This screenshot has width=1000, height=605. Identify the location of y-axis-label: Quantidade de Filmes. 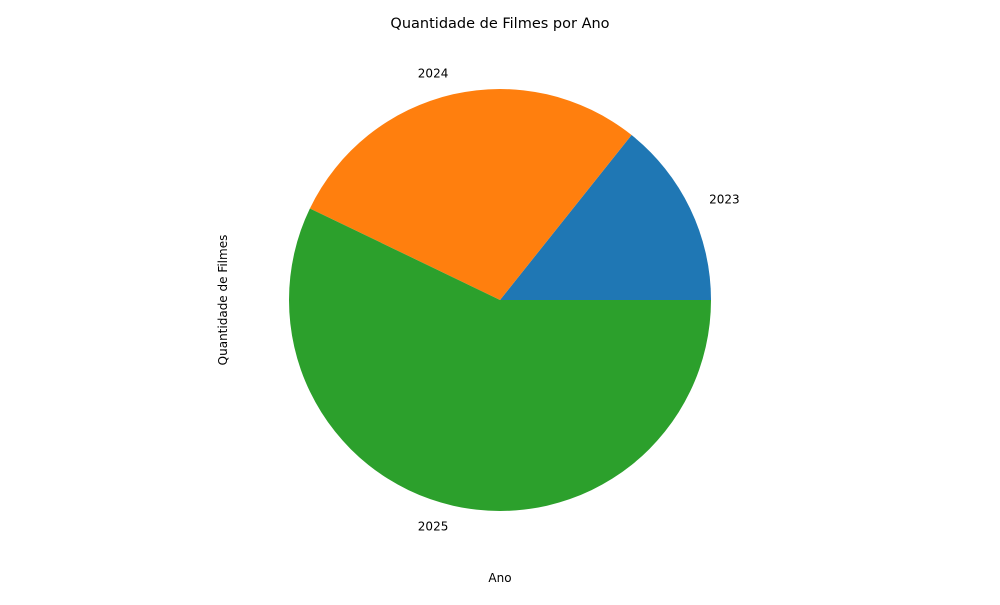
(223, 300).